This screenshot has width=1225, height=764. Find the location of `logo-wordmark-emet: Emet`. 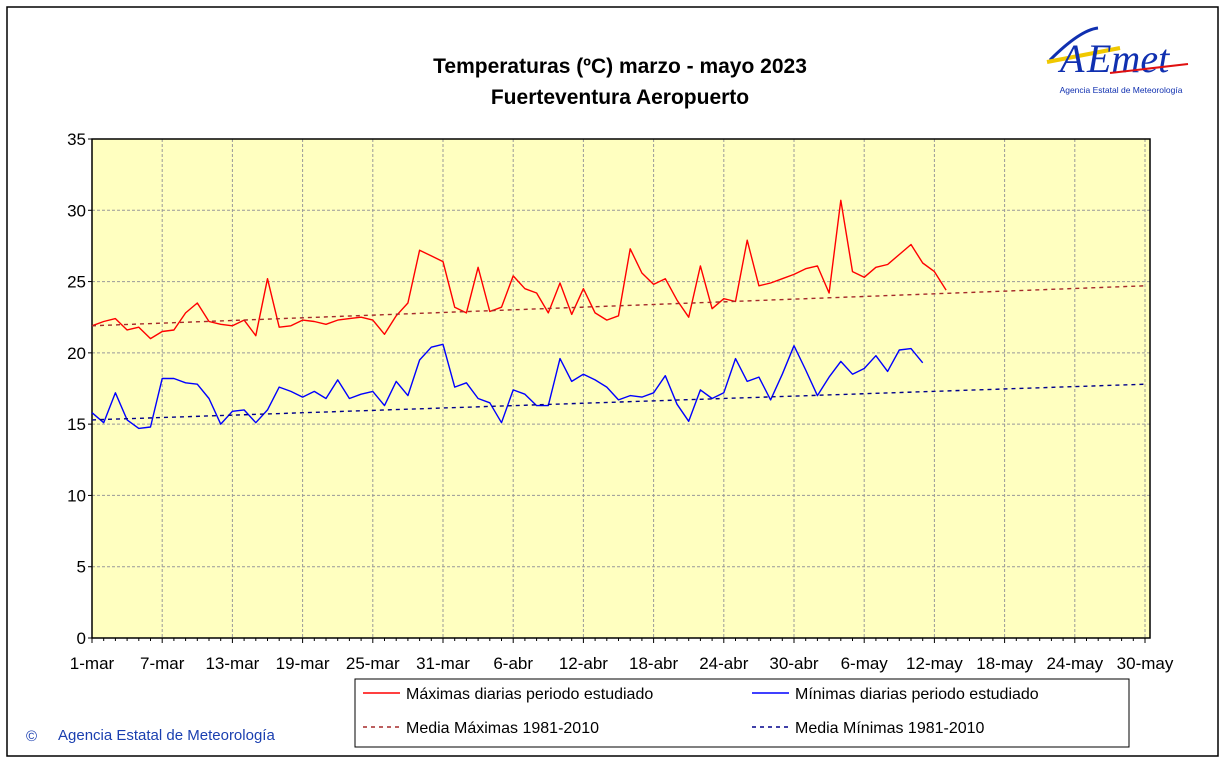

logo-wordmark-emet: Emet is located at coordinates (1128, 58).